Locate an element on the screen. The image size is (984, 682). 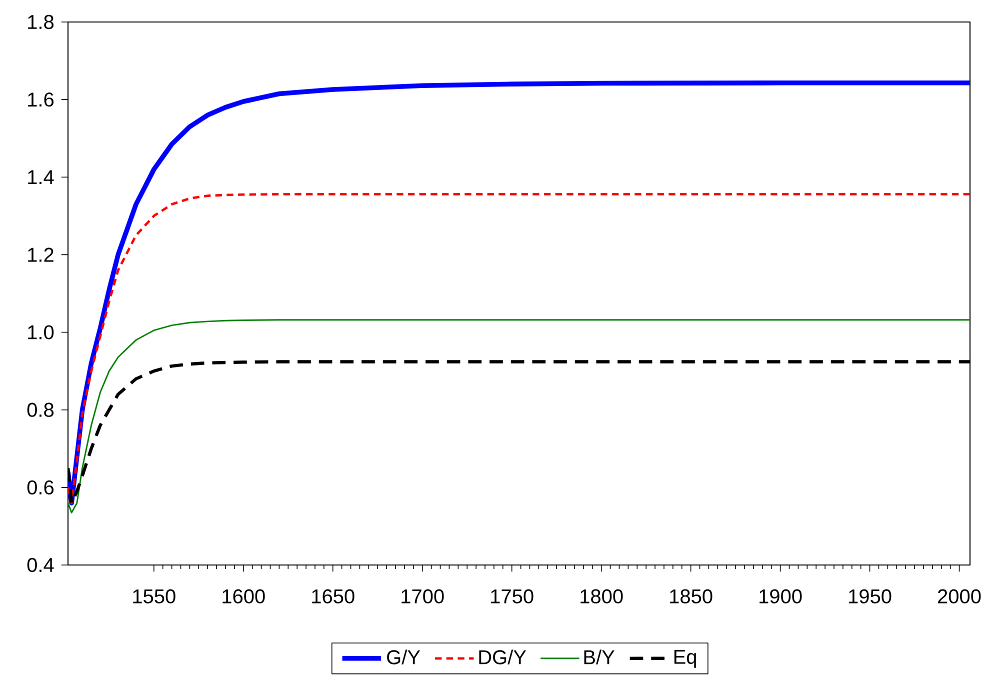
legend-label: B/Y is located at coordinates (599, 657).